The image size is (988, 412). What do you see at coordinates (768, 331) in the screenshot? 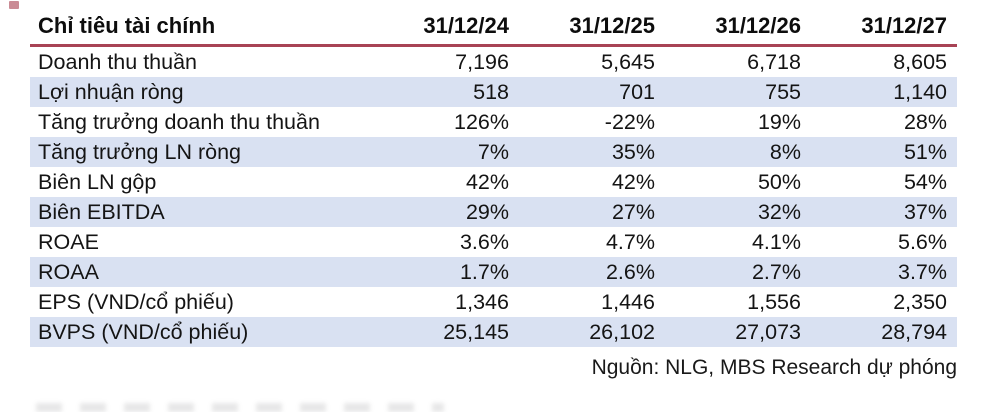
I see `row-value: 27,073` at bounding box center [768, 331].